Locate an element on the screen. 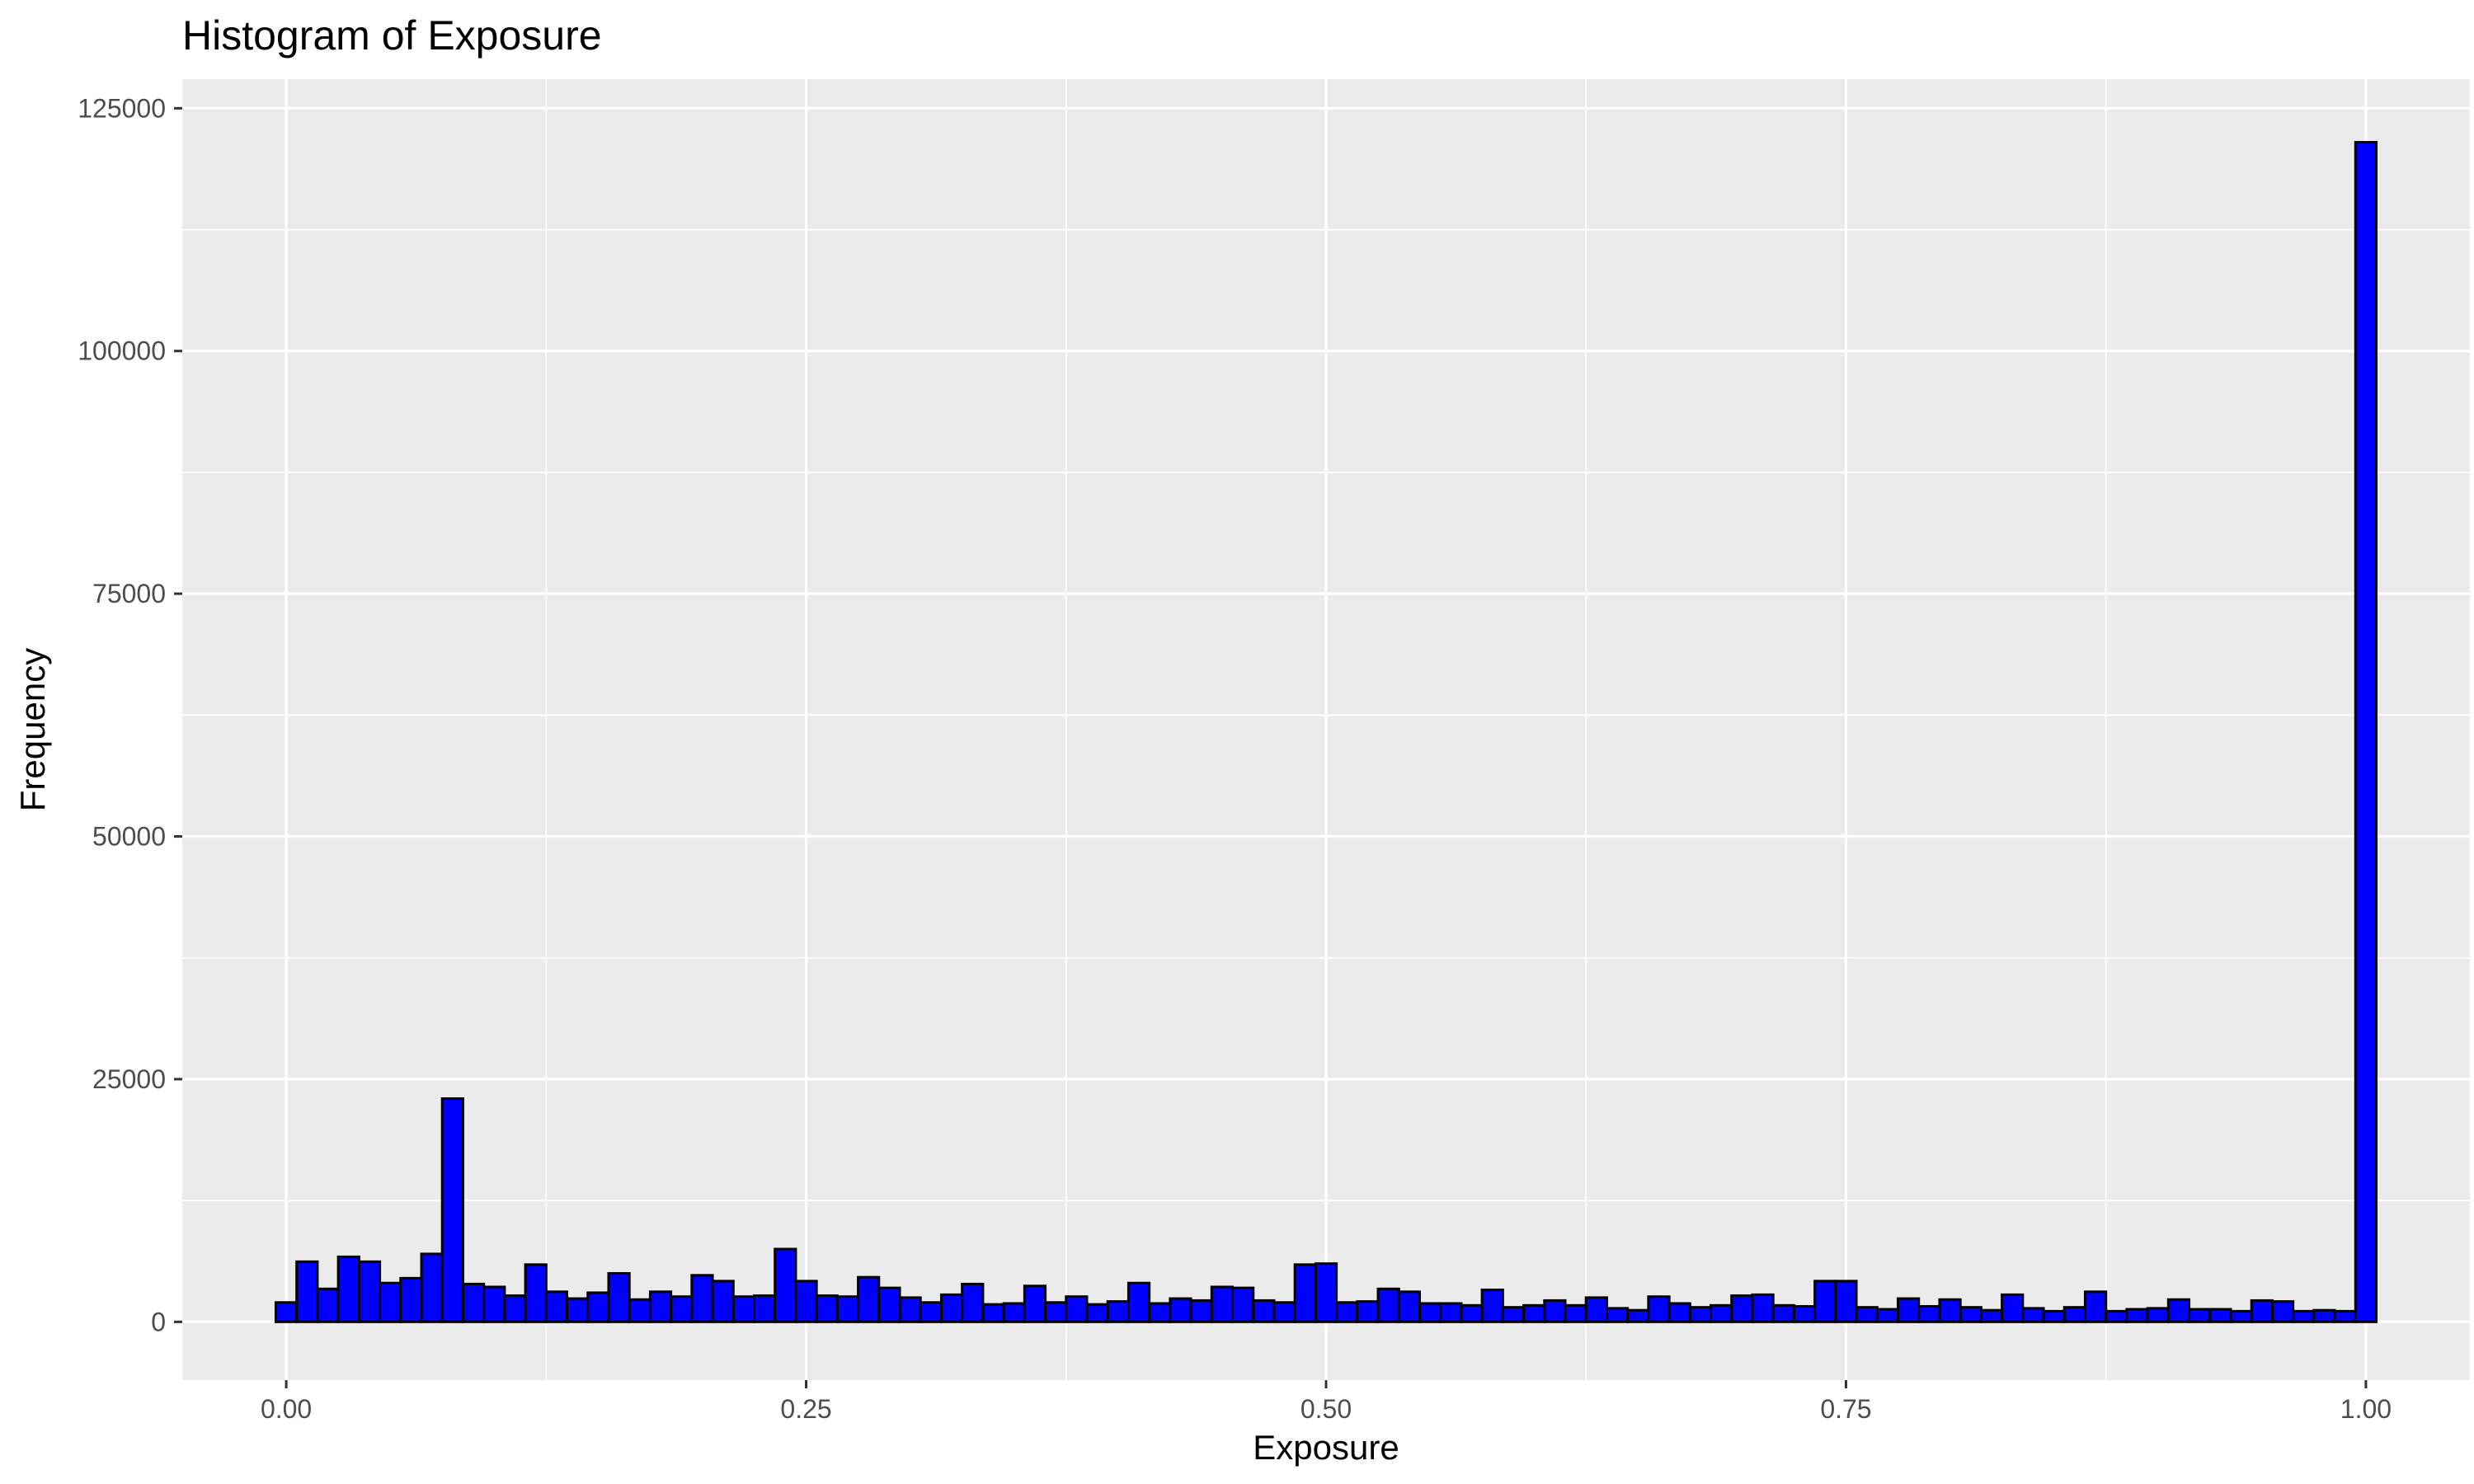 The height and width of the screenshot is (1484, 2474). x-tick-label: 0.75 is located at coordinates (1845, 1409).